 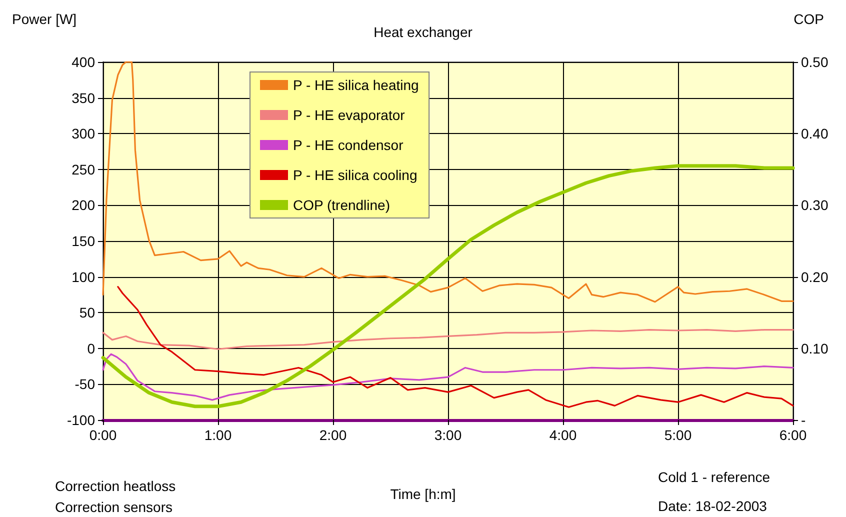 I want to click on legend-label: P - HE silica heating, so click(x=356, y=85).